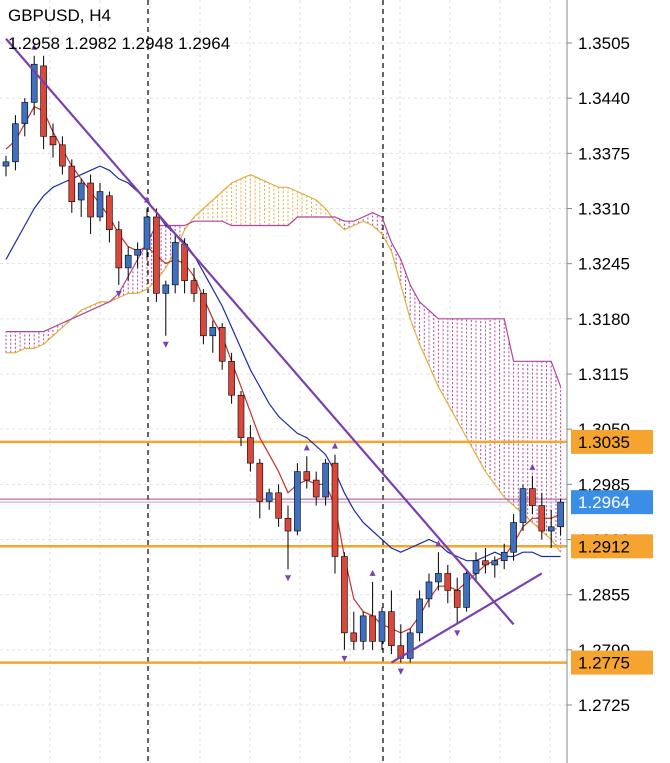 This screenshot has width=670, height=763. I want to click on price-tick-label: 1.2725, so click(604, 705).